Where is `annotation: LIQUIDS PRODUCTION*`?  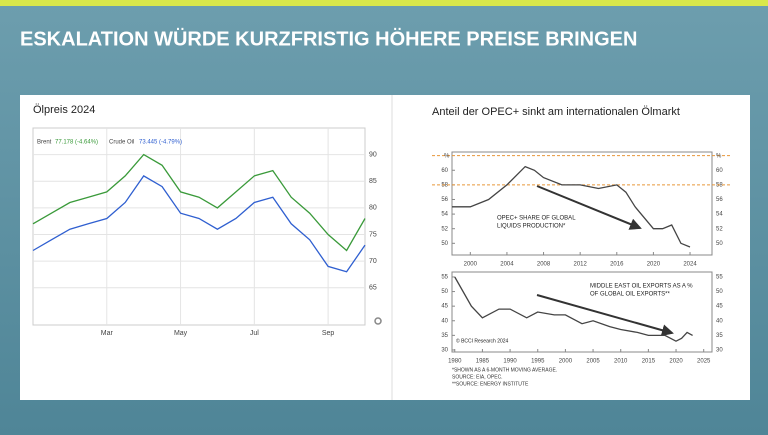 annotation: LIQUIDS PRODUCTION* is located at coordinates (531, 227).